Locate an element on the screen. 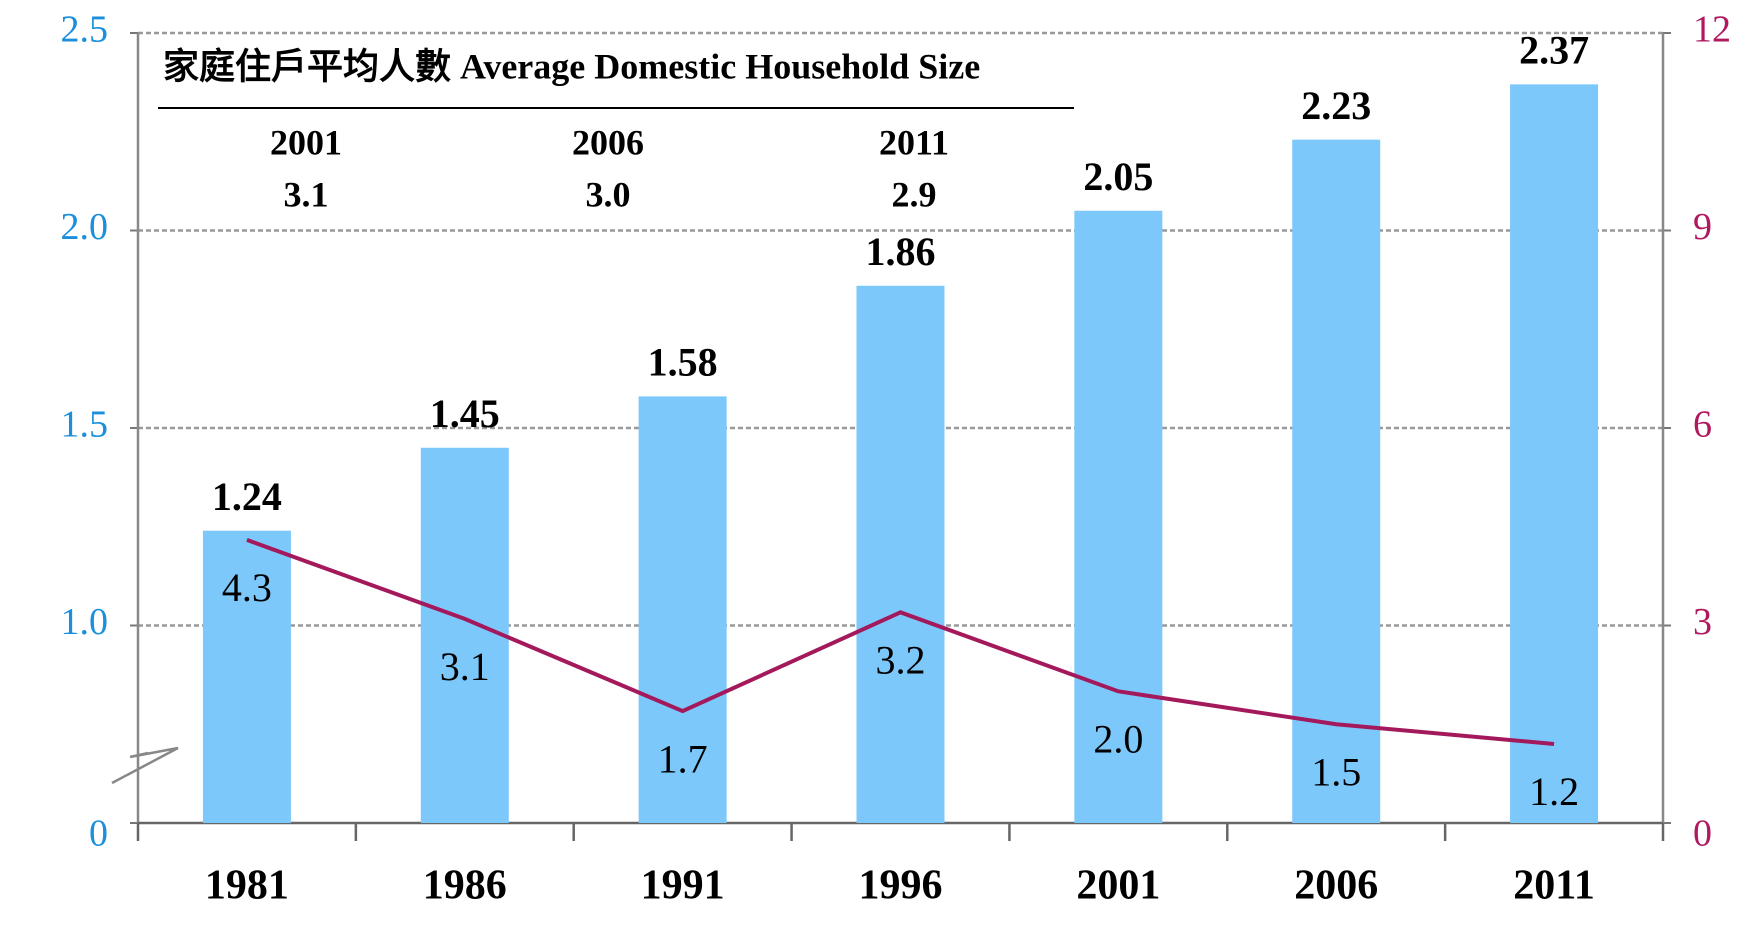  x-tick-label: 1981 is located at coordinates (247, 886).